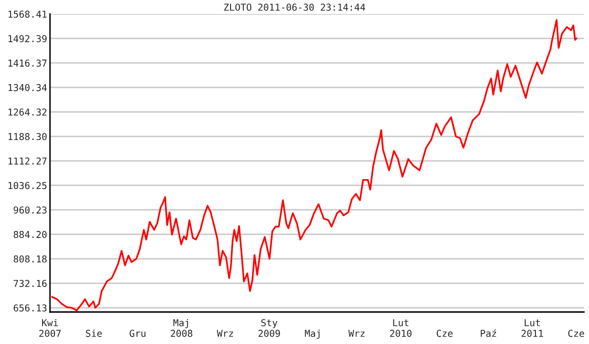  I want to click on y-tick-label: 656.13, so click(30, 308).